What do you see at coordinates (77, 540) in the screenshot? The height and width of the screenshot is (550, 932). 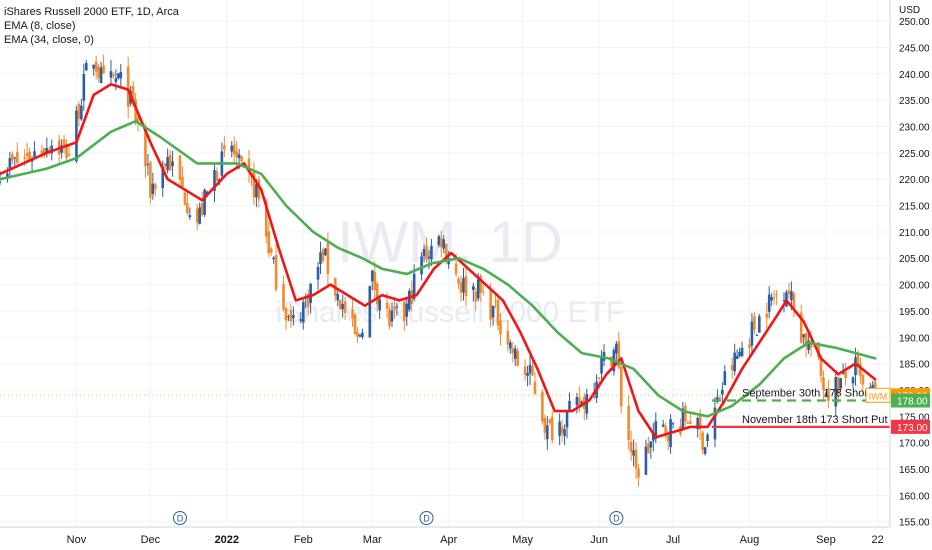 I see `x-tick-label: Nov` at bounding box center [77, 540].